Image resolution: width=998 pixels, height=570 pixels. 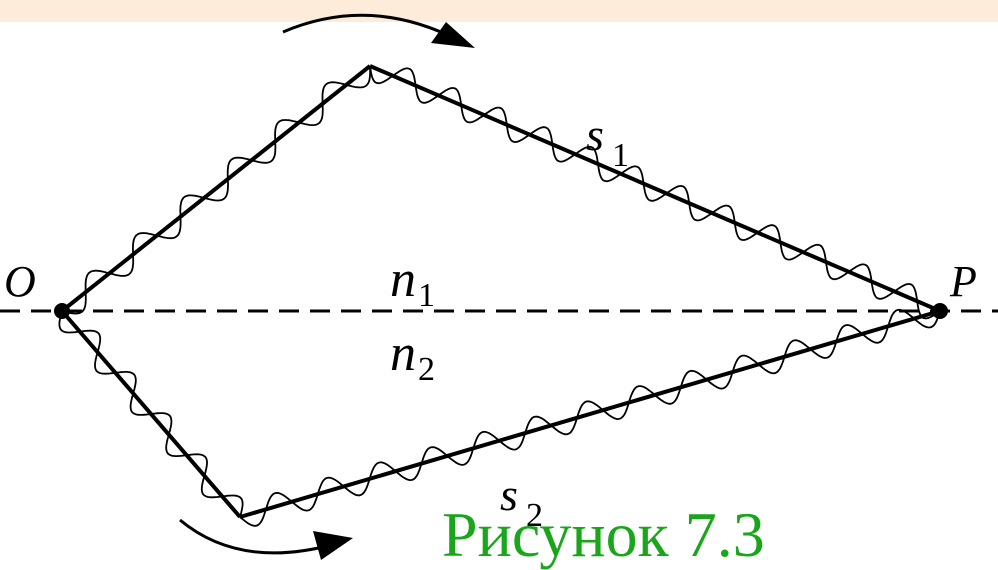 What do you see at coordinates (603, 534) in the screenshot?
I see `figure-caption: Рисунок 7.3` at bounding box center [603, 534].